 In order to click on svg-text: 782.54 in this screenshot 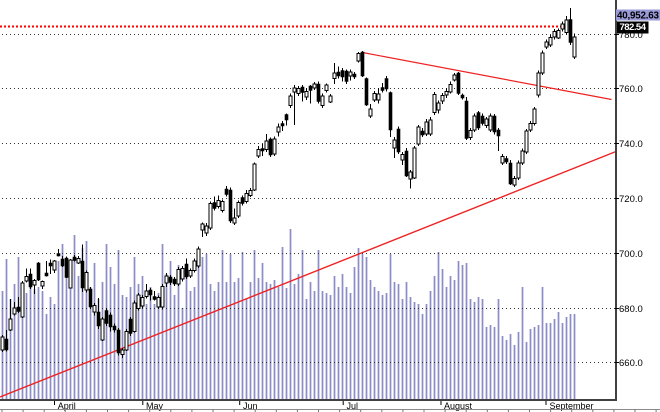, I will do `click(633, 27)`.